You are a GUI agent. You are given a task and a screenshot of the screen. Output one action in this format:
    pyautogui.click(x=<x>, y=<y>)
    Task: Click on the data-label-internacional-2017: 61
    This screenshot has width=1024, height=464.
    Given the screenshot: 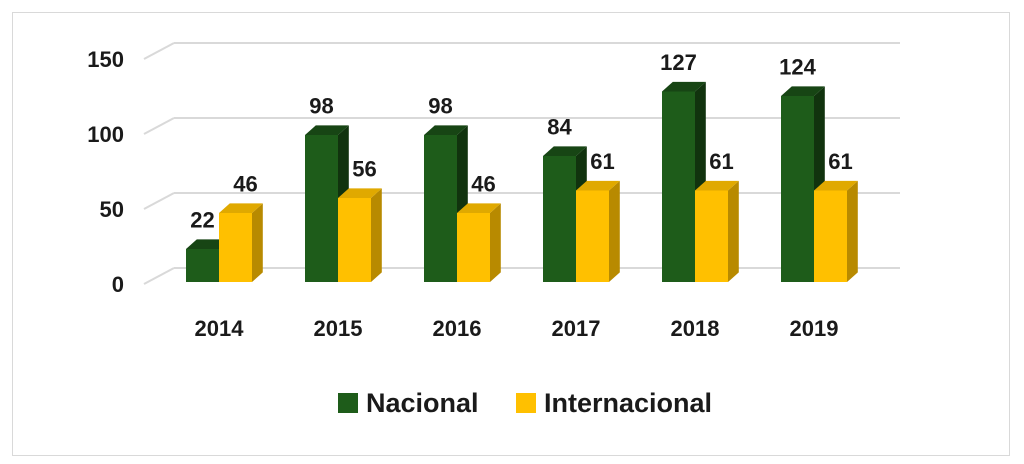 What is the action you would take?
    pyautogui.click(x=602, y=161)
    